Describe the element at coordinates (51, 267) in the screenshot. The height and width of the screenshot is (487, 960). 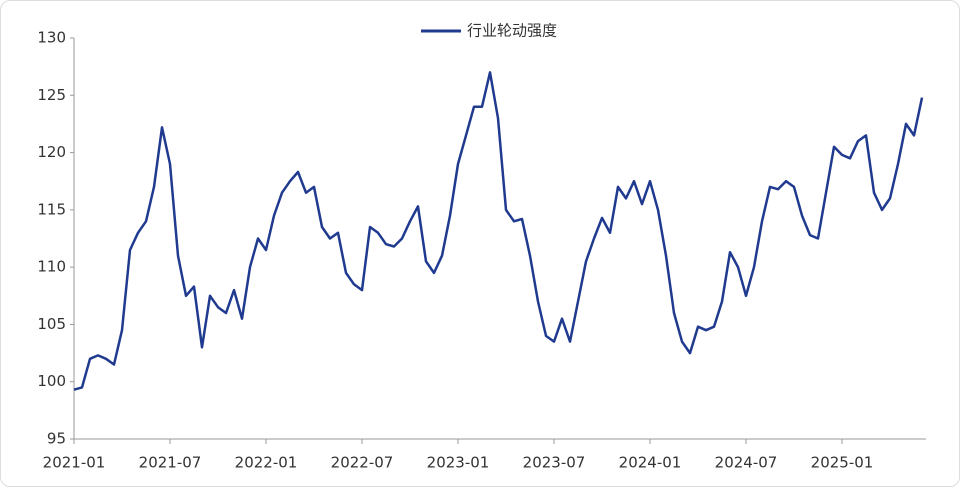
I see `y-tick-label: 110` at that location.